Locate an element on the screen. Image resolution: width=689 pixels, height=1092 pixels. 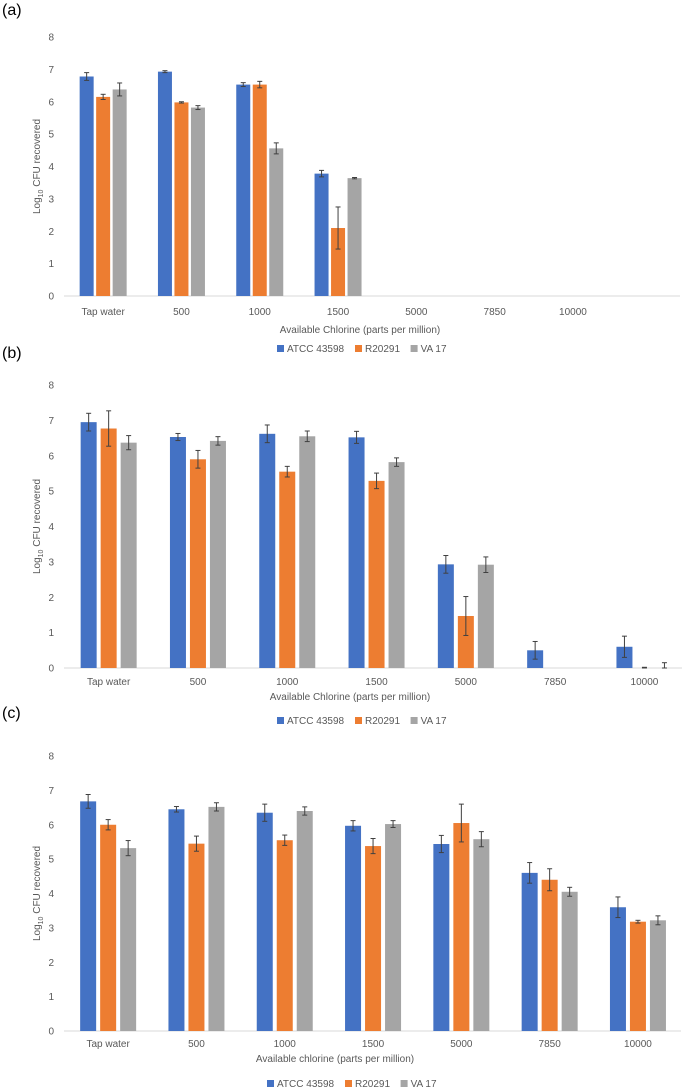
panel-label: (c) is located at coordinates (11, 713).